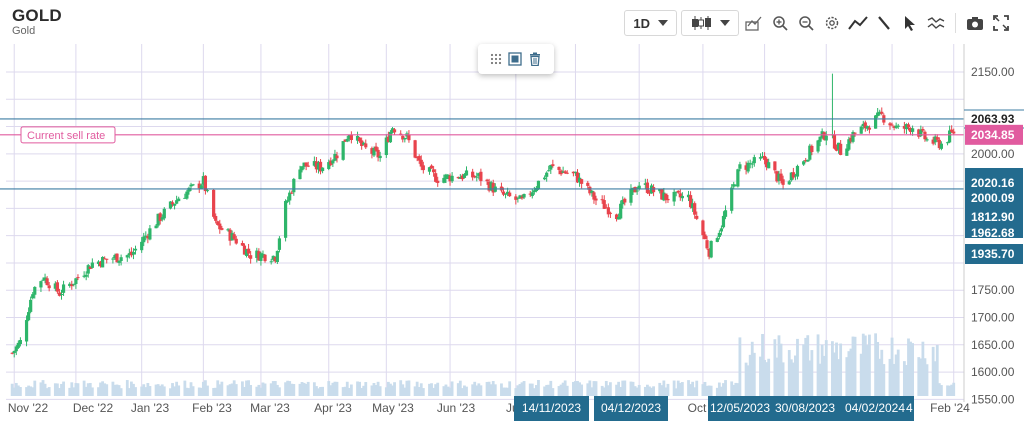 The image size is (1024, 421). I want to click on fullscreen-icon, so click(1001, 23).